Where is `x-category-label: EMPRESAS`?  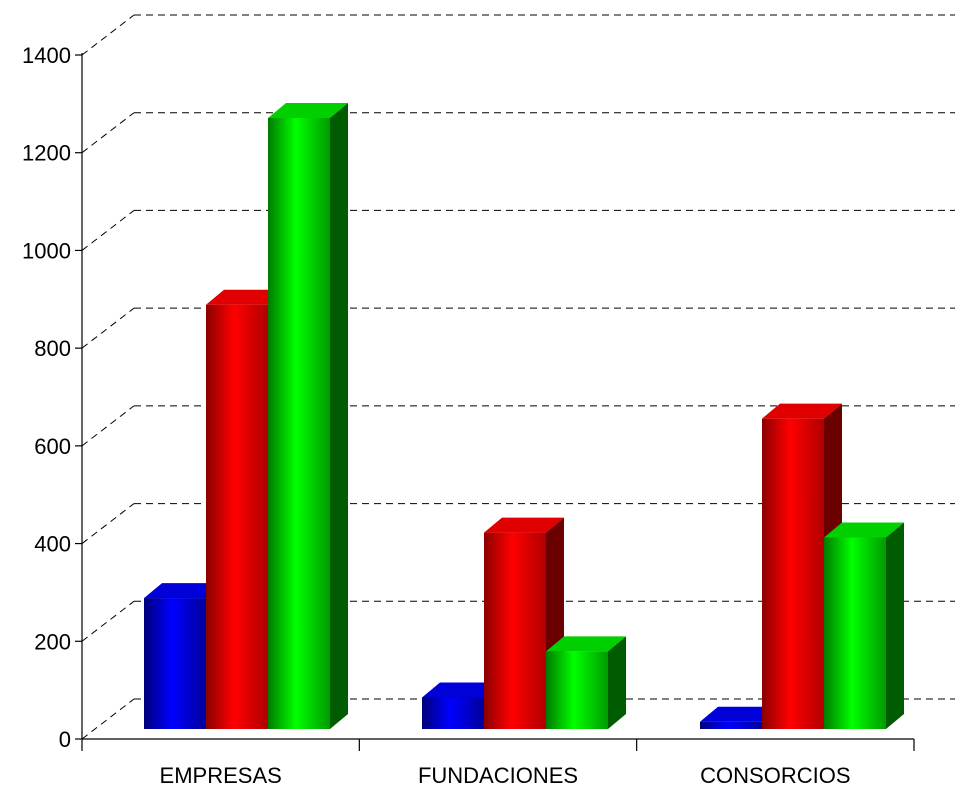 x-category-label: EMPRESAS is located at coordinates (221, 775).